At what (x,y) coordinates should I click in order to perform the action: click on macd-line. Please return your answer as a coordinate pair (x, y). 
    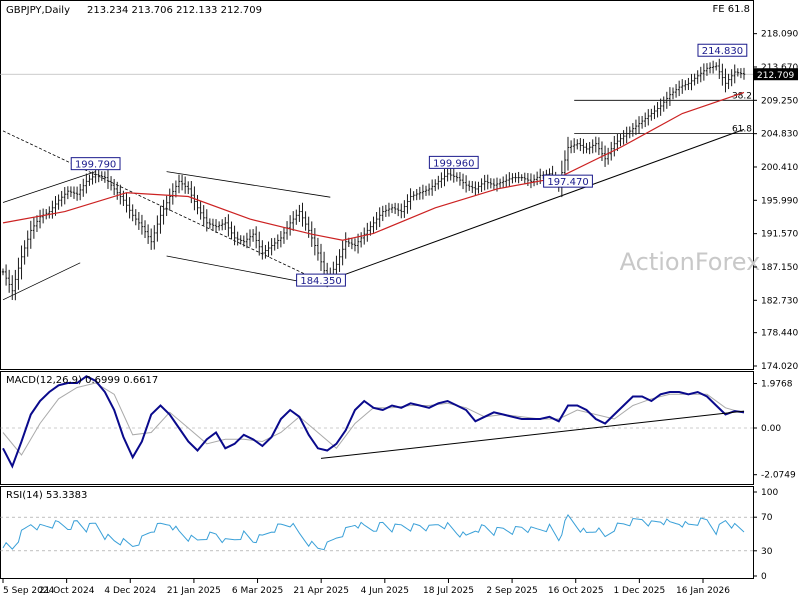
    Looking at the image, I should click on (373, 422).